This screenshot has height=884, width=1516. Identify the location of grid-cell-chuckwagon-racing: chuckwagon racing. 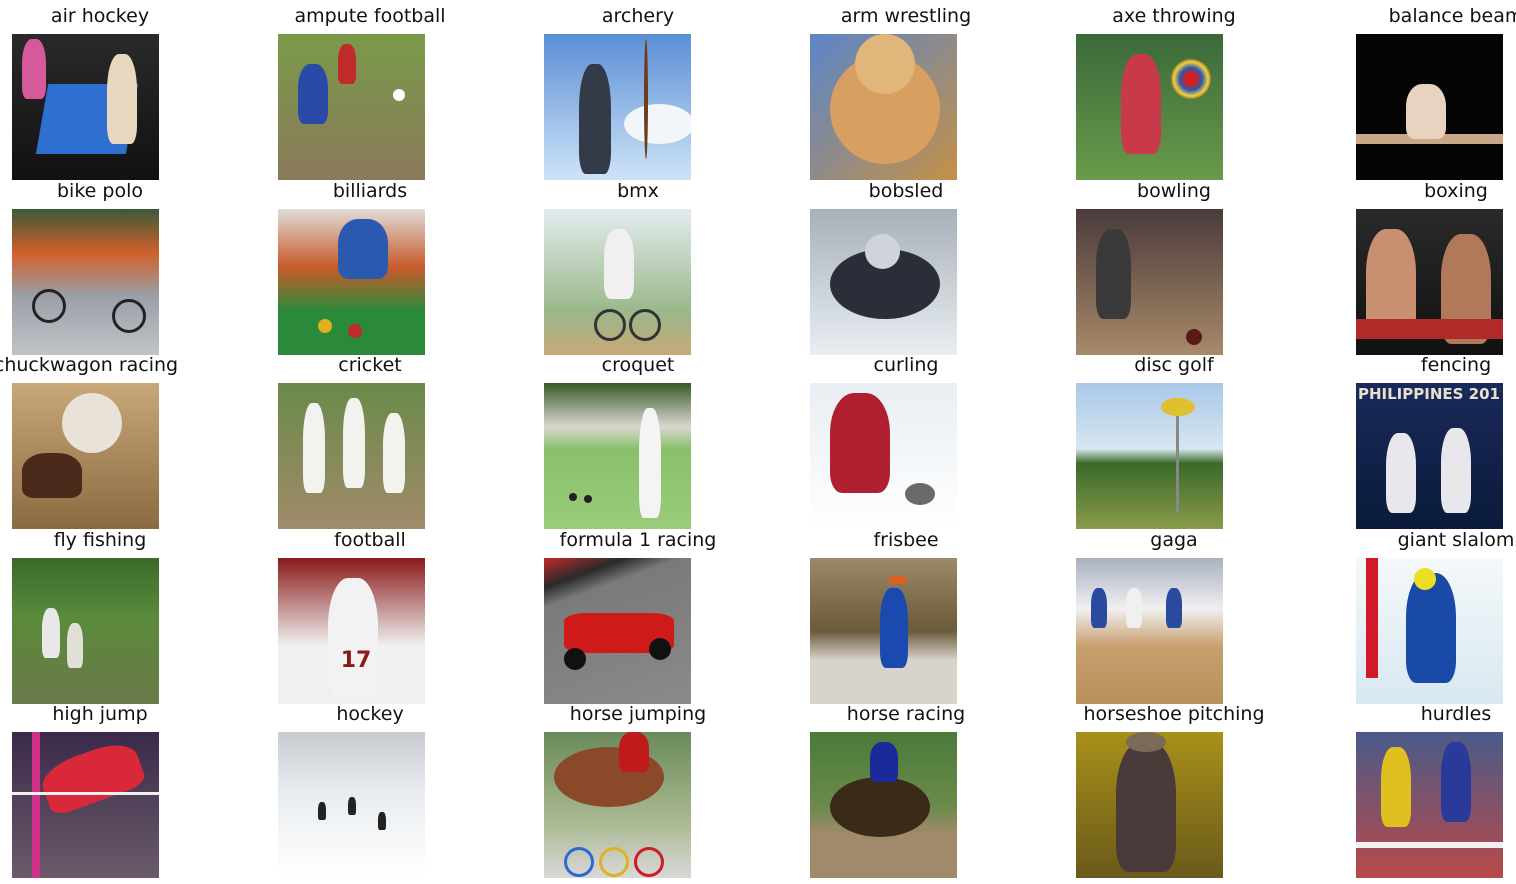
(100, 439).